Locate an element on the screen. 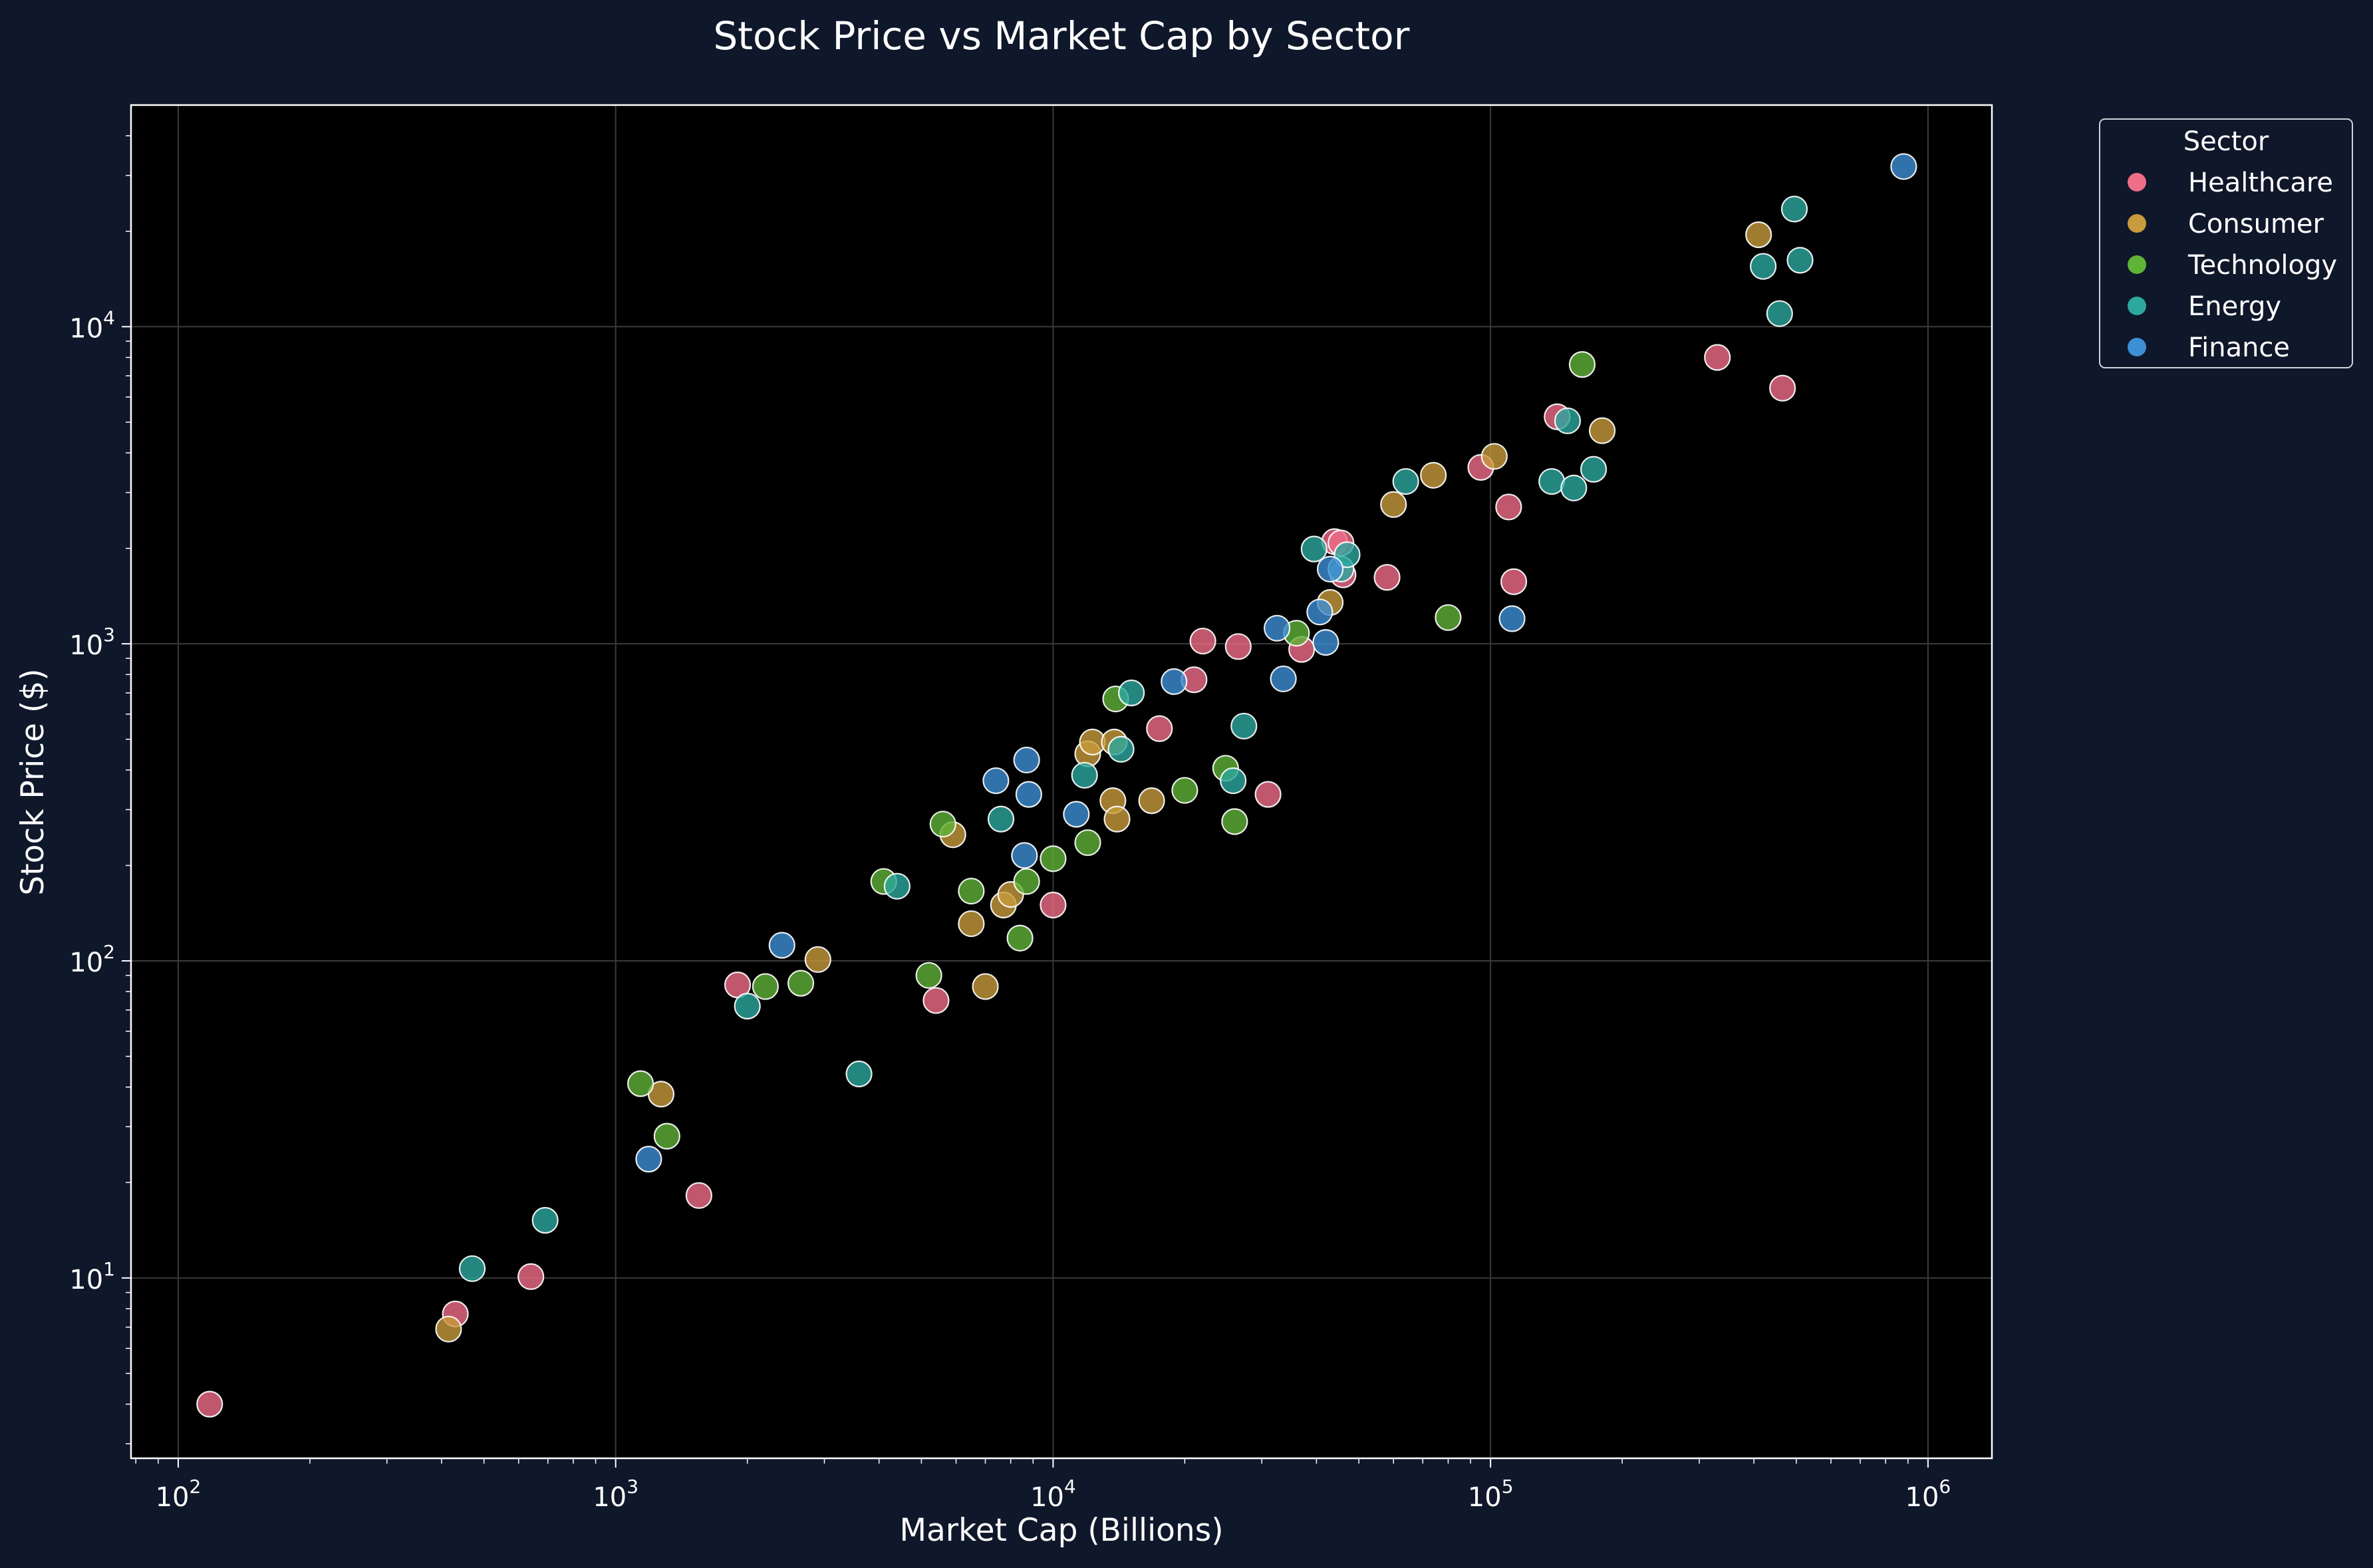 This screenshot has height=1568, width=2373. legend-item-healthcare: Healthcare is located at coordinates (2231, 183).